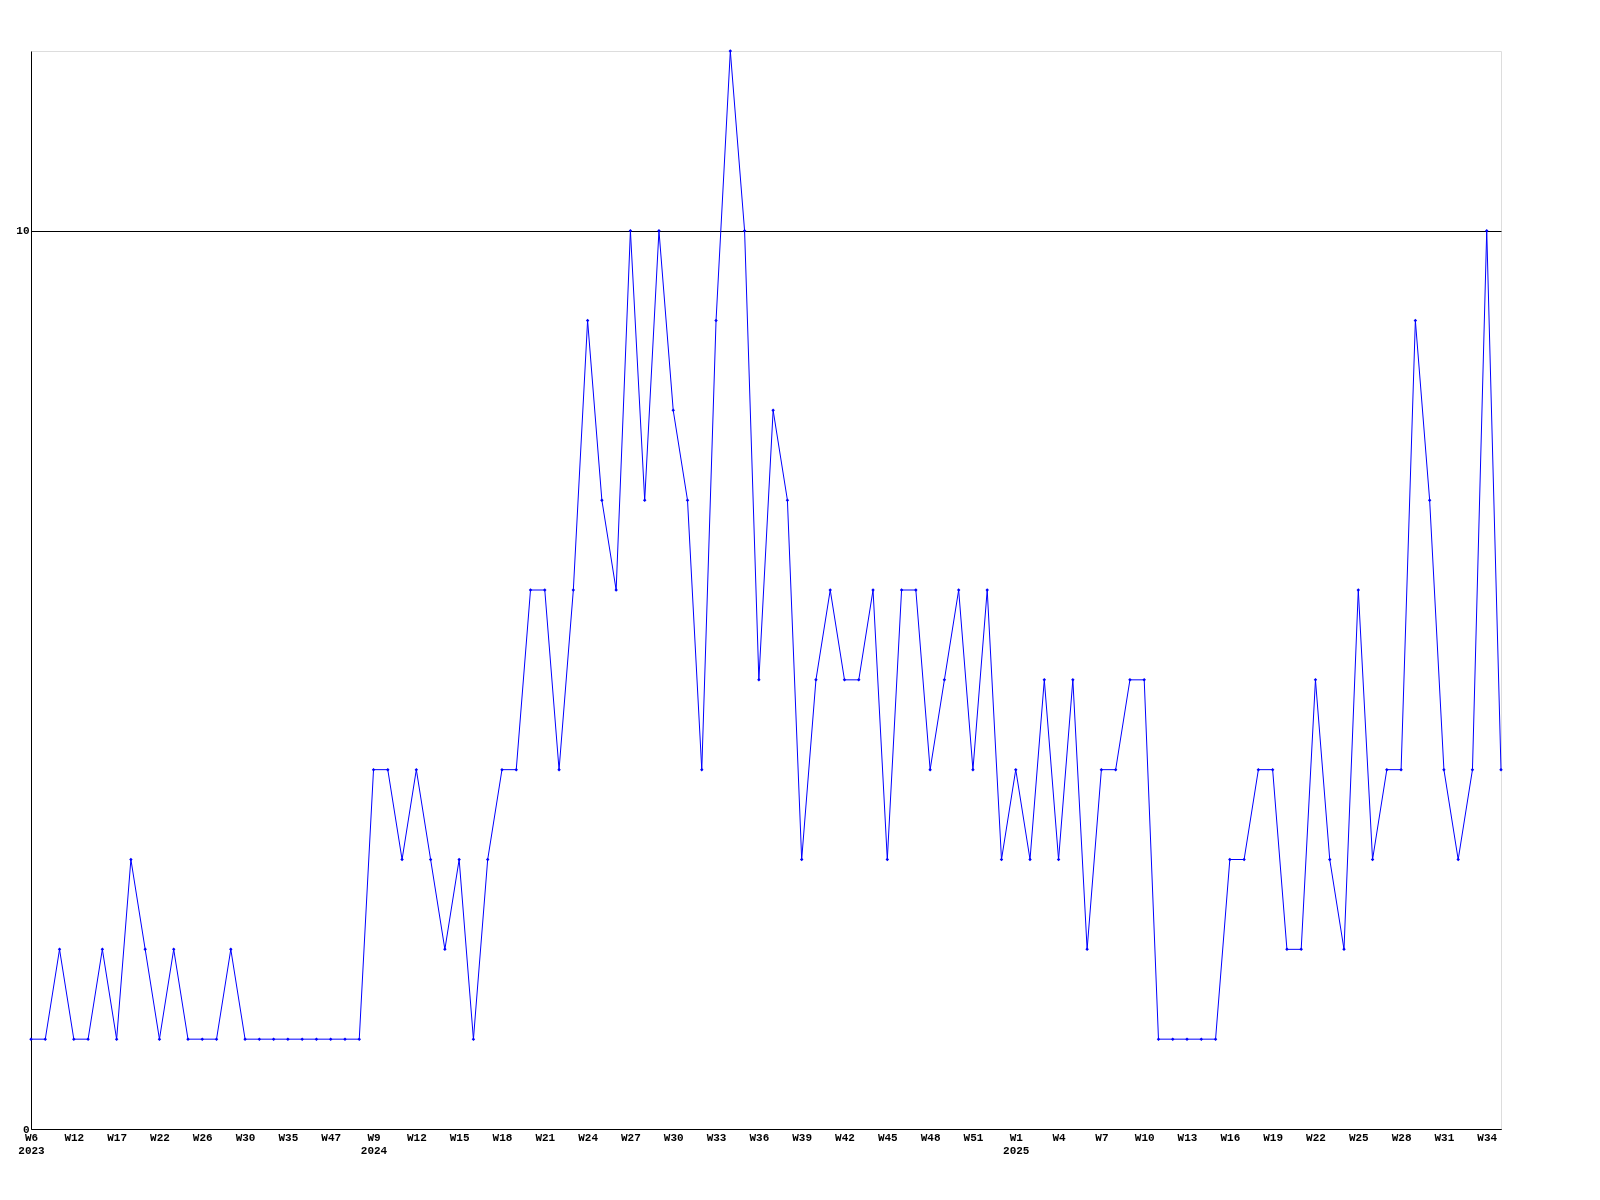  I want to click on x-tick-label: W1 2025, so click(1016, 1144).